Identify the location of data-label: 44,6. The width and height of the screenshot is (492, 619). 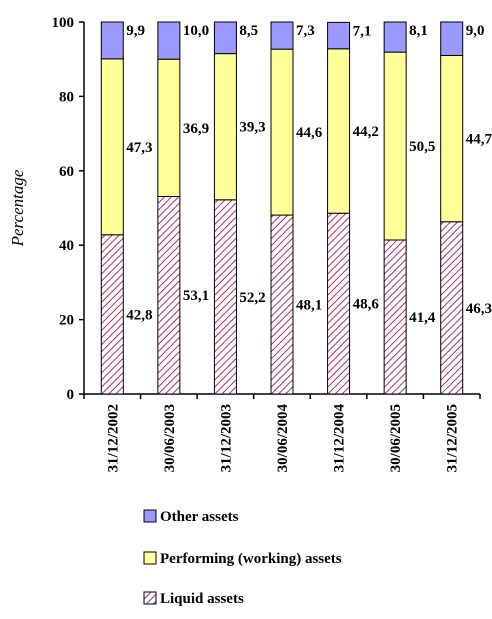
(309, 133).